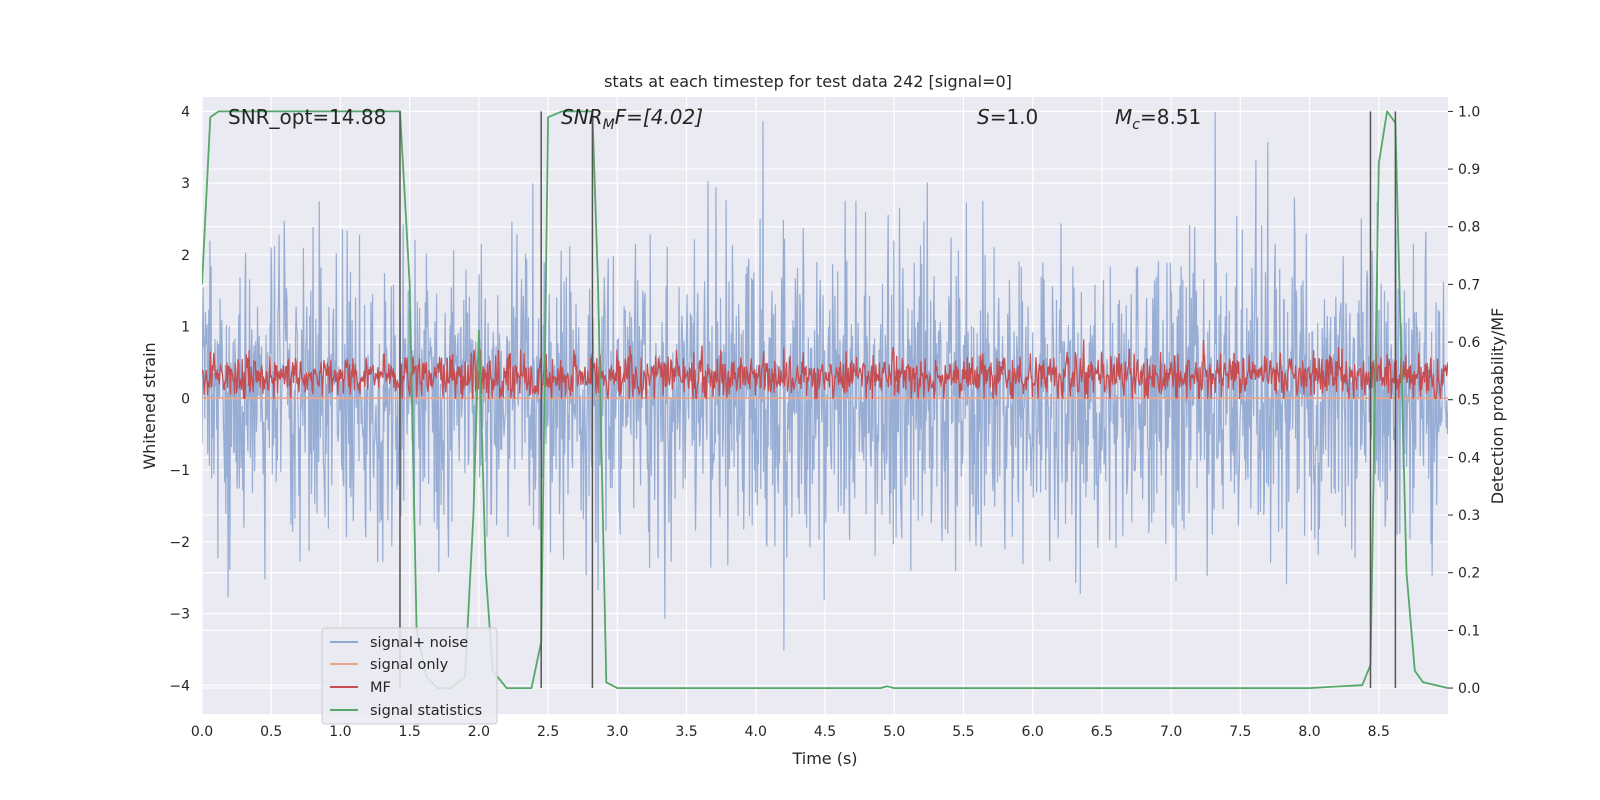  What do you see at coordinates (825, 732) in the screenshot?
I see `x-tick-label: 4.5` at bounding box center [825, 732].